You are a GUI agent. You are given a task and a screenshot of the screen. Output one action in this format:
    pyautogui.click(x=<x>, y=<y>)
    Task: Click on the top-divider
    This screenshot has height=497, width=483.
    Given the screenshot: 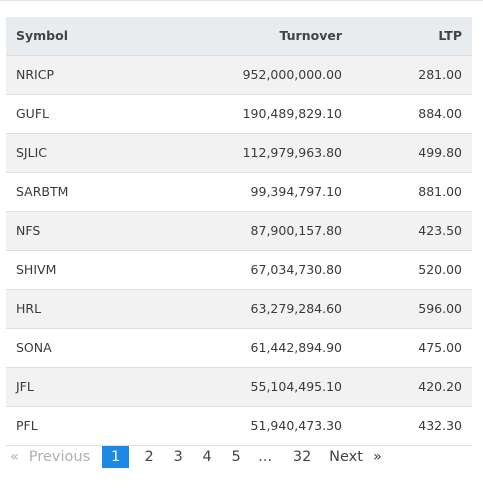 What is the action you would take?
    pyautogui.click(x=241, y=0)
    